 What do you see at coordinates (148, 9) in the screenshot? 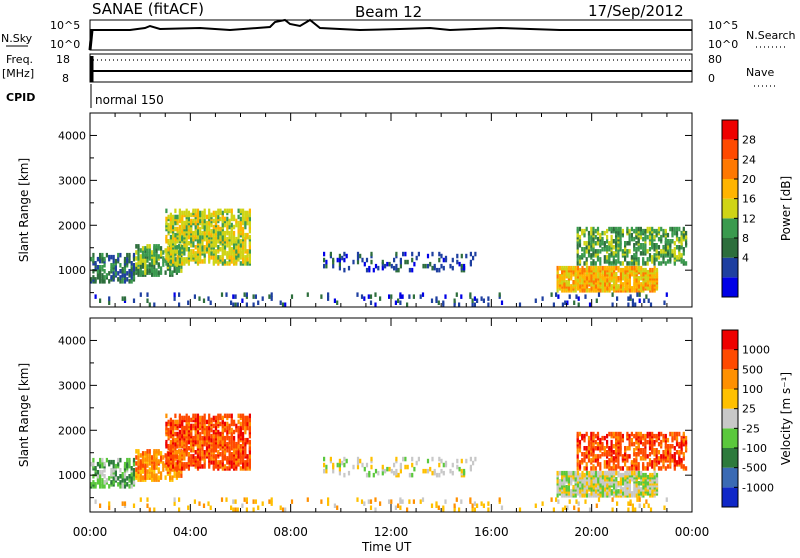
I see `plot-title: SANAE (fitACF)` at bounding box center [148, 9].